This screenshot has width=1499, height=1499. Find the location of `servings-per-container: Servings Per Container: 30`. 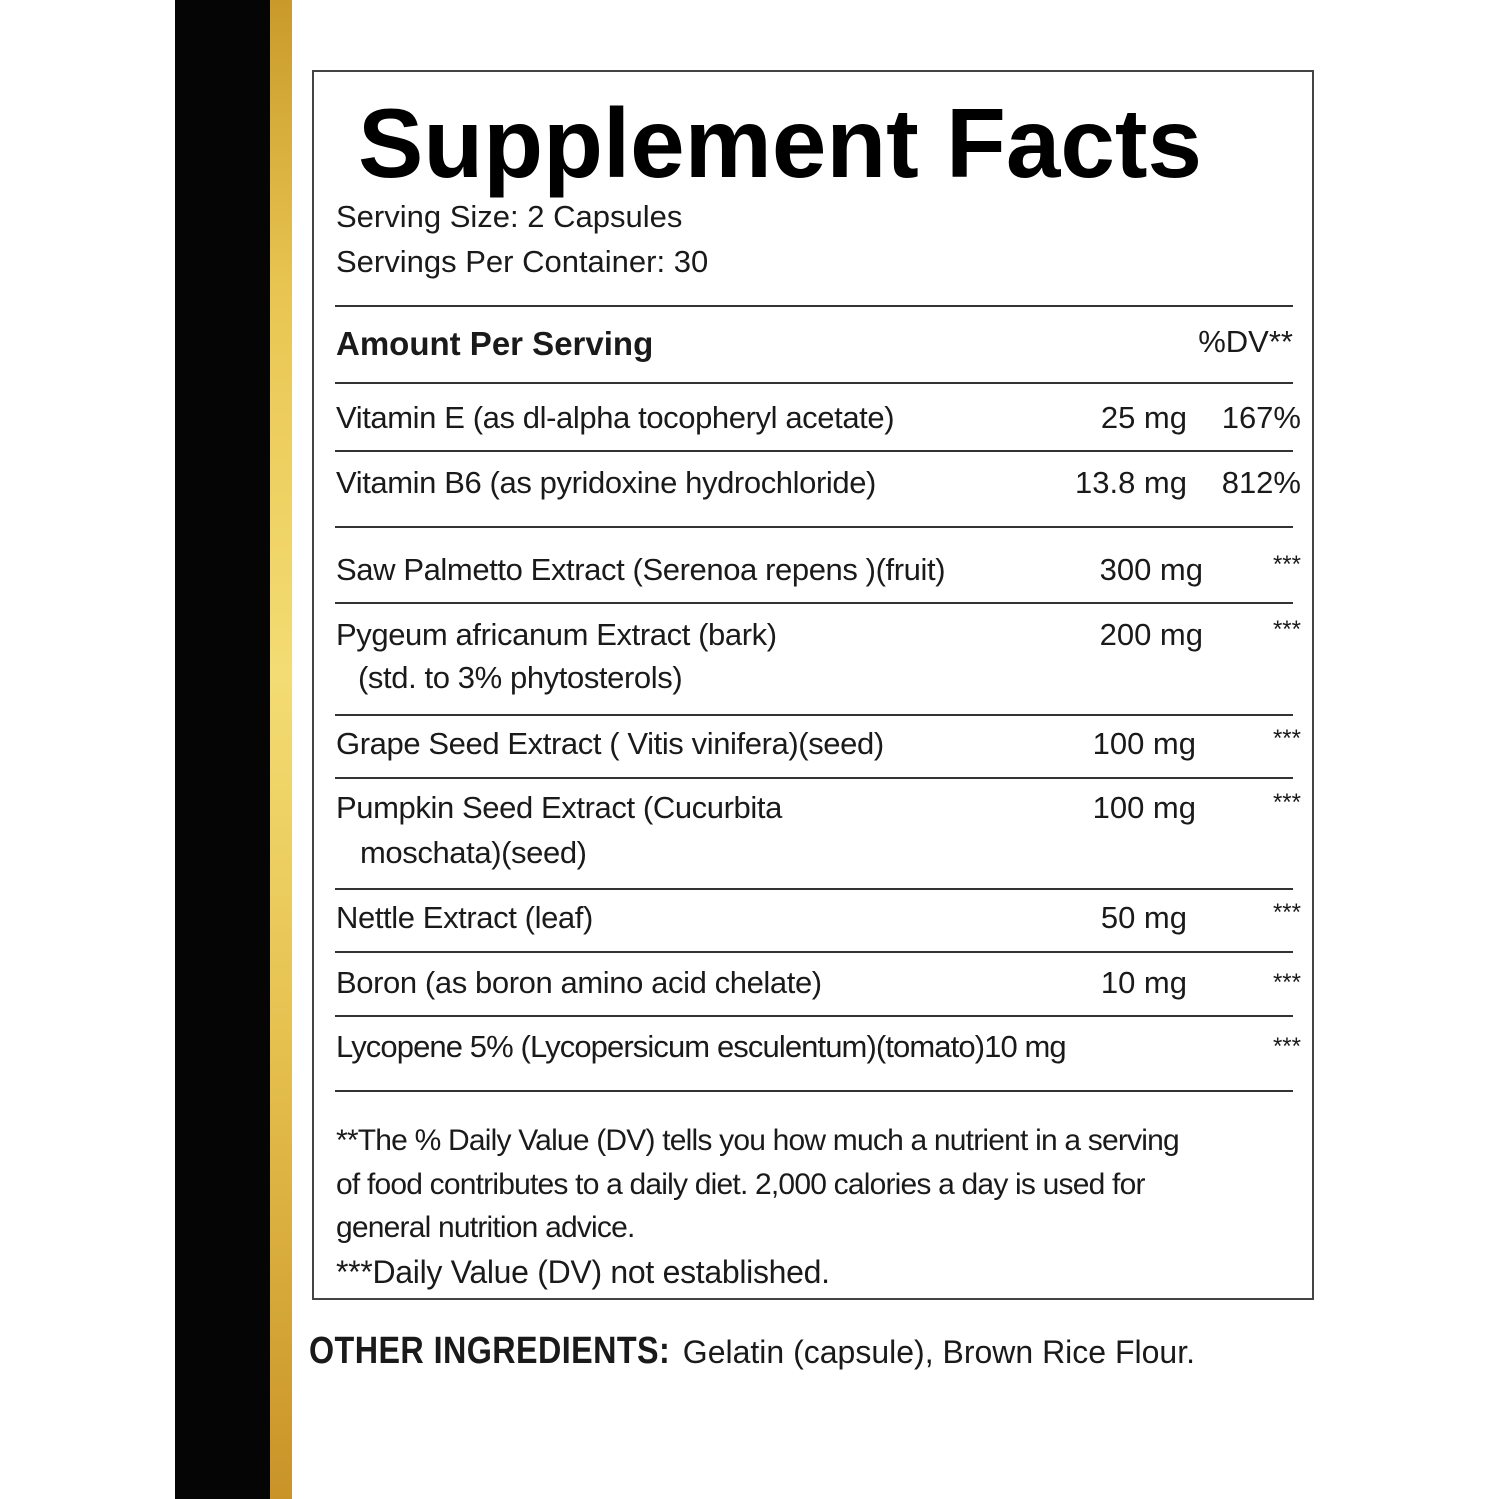

servings-per-container: Servings Per Container: 30 is located at coordinates (522, 261).